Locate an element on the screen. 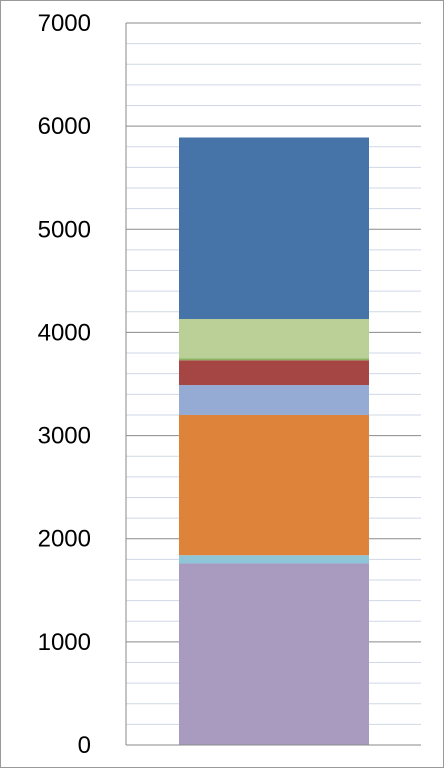 Image resolution: width=444 pixels, height=769 pixels. y-tick-label: 7000 is located at coordinates (64, 23).